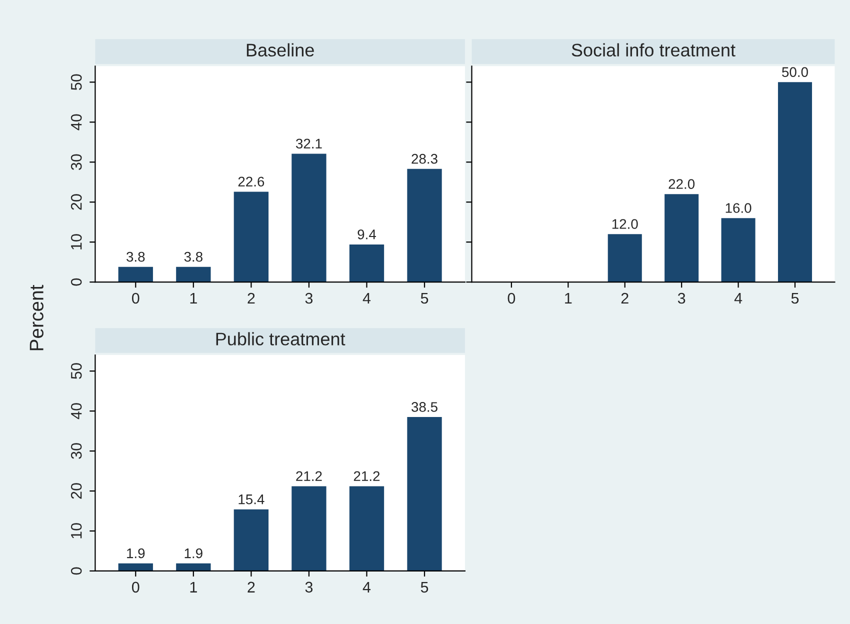  What do you see at coordinates (251, 499) in the screenshot?
I see `data-label: 15.4` at bounding box center [251, 499].